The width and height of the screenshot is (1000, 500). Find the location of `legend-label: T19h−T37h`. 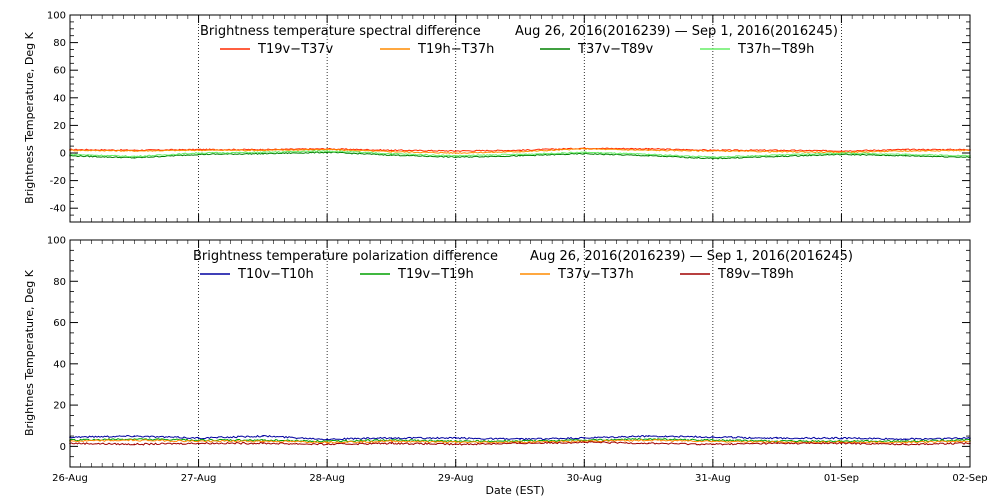

legend-label: T19h−T37h is located at coordinates (455, 49).